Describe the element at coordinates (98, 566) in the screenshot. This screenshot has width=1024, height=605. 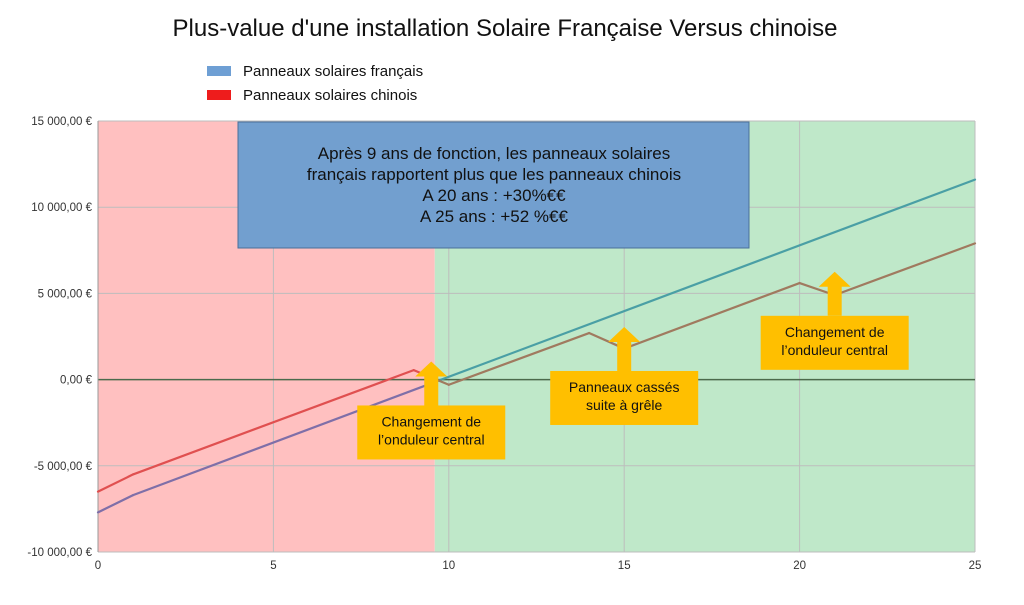
I see `x-tick-label: 0` at that location.